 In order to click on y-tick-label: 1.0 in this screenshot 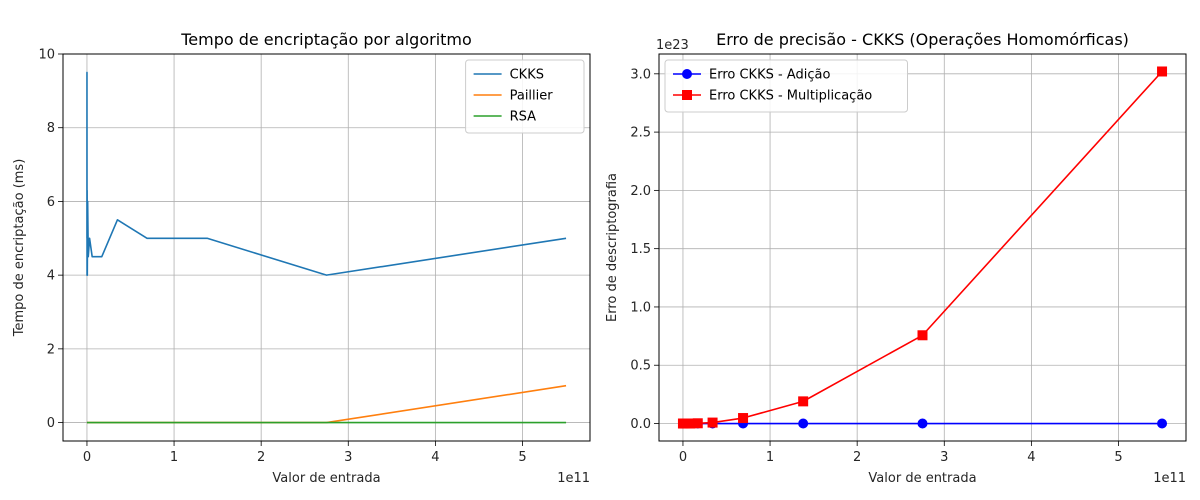, I will do `click(640, 307)`.